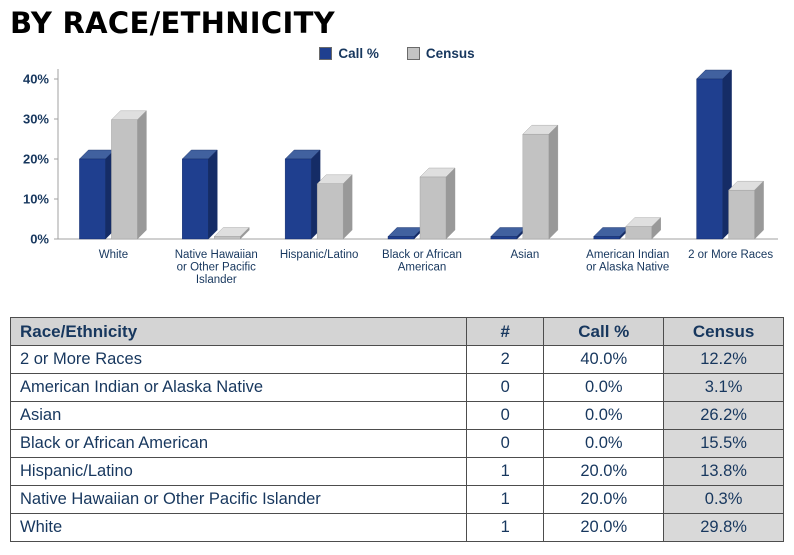 The width and height of the screenshot is (794, 555). Describe the element at coordinates (238, 471) in the screenshot. I see `cell-race-ethnicity: Hispanic/Latino` at that location.